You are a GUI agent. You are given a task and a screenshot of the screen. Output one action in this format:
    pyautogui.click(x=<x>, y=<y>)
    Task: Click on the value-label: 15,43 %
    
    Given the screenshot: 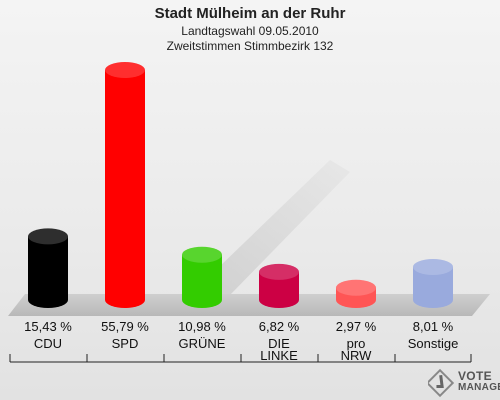 What is the action you would take?
    pyautogui.click(x=48, y=326)
    